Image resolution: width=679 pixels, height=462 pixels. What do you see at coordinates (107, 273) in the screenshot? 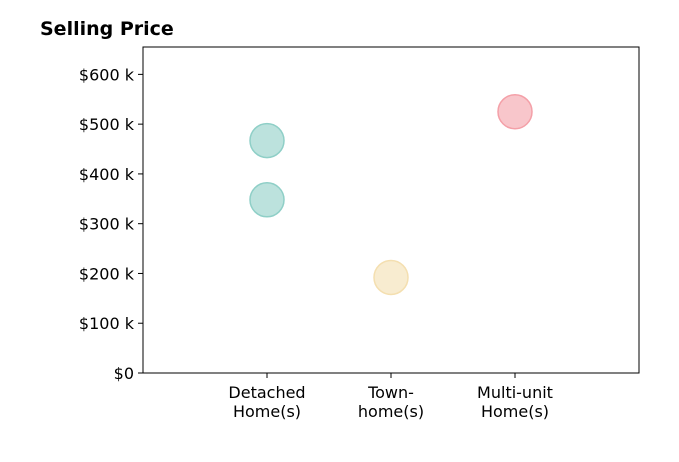
I see `y-tick-label: $200 k` at bounding box center [107, 273].